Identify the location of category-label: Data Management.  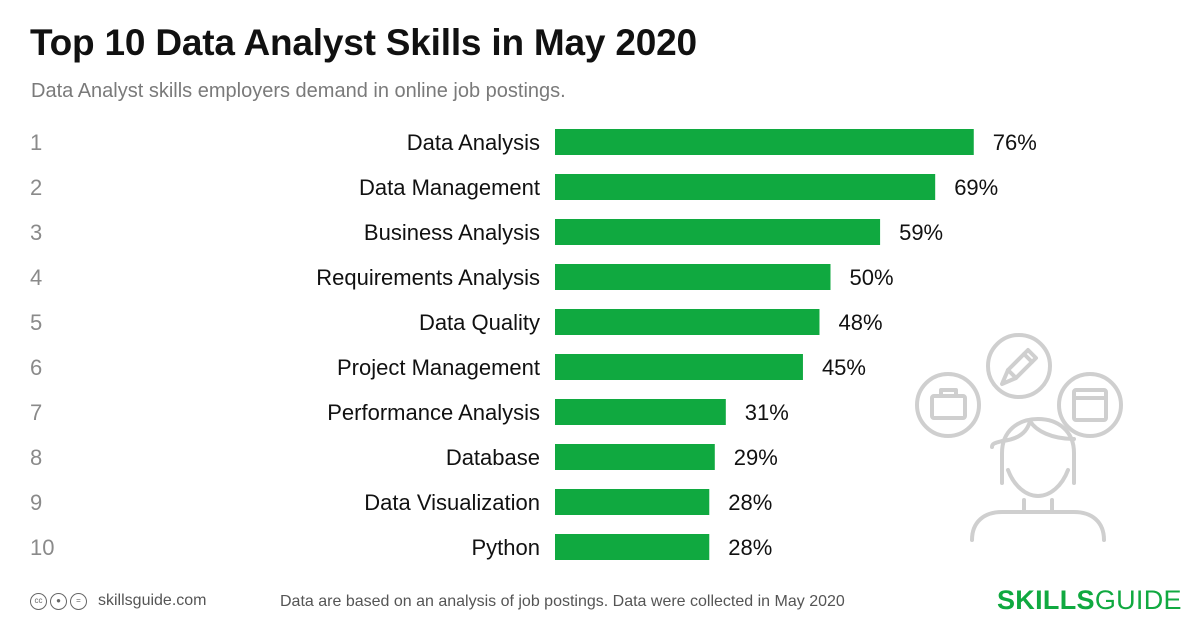
(449, 187).